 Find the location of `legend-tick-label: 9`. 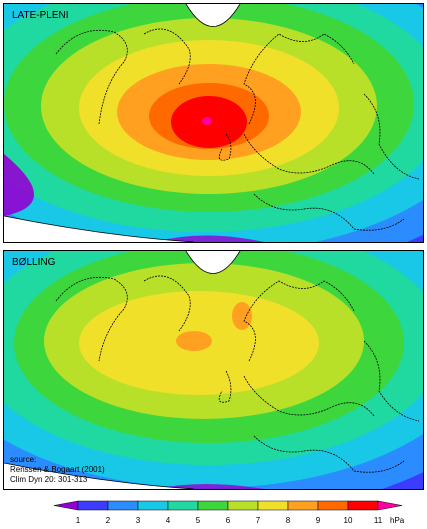

legend-tick-label: 9 is located at coordinates (318, 520).